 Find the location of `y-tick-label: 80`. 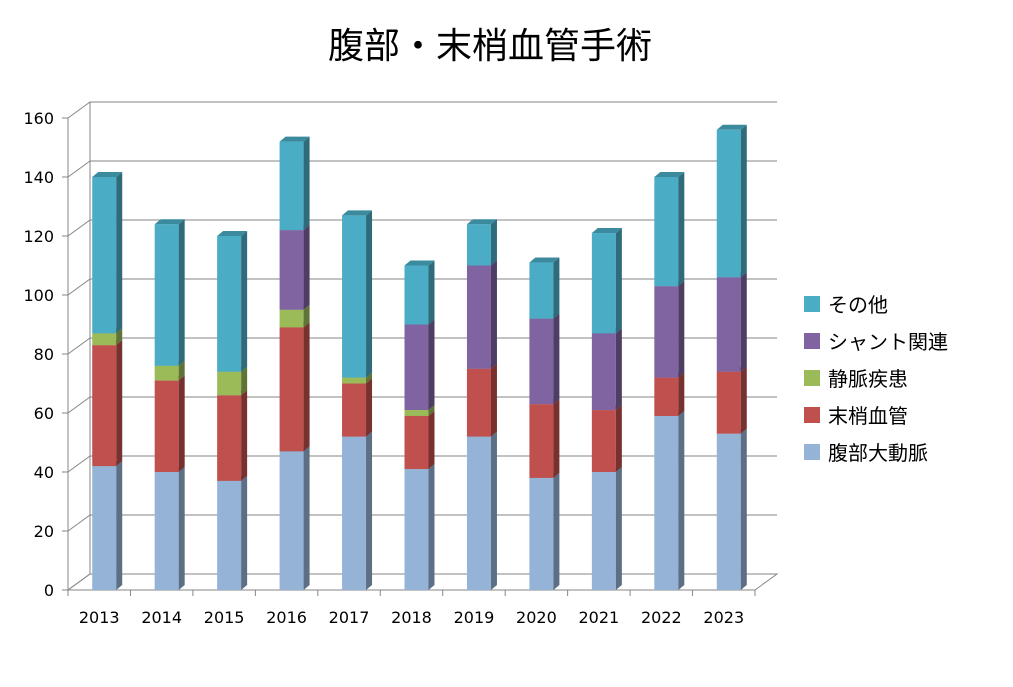

y-tick-label: 80 is located at coordinates (44, 354).